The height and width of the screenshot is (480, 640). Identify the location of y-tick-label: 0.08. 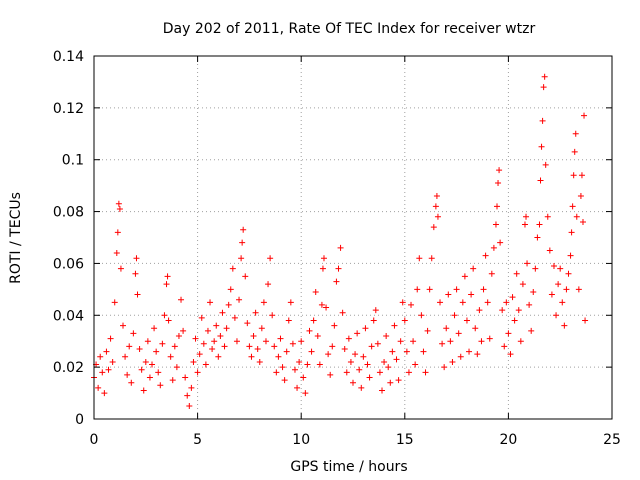
(68, 213).